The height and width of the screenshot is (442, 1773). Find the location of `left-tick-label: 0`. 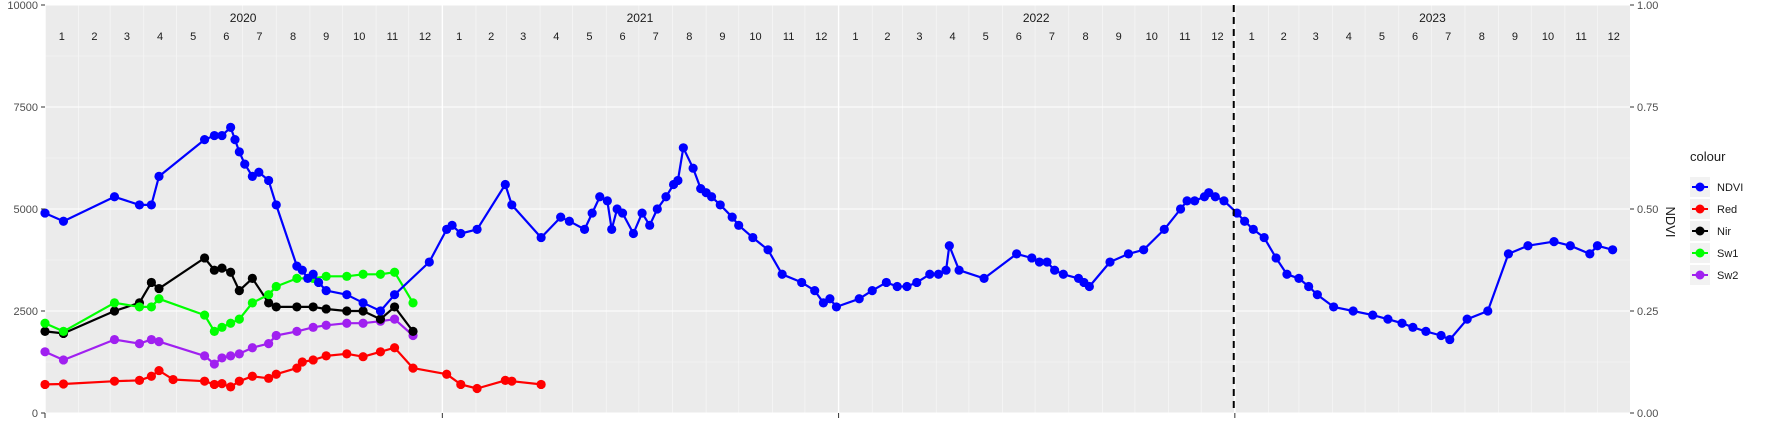

left-tick-label: 0 is located at coordinates (35, 414).